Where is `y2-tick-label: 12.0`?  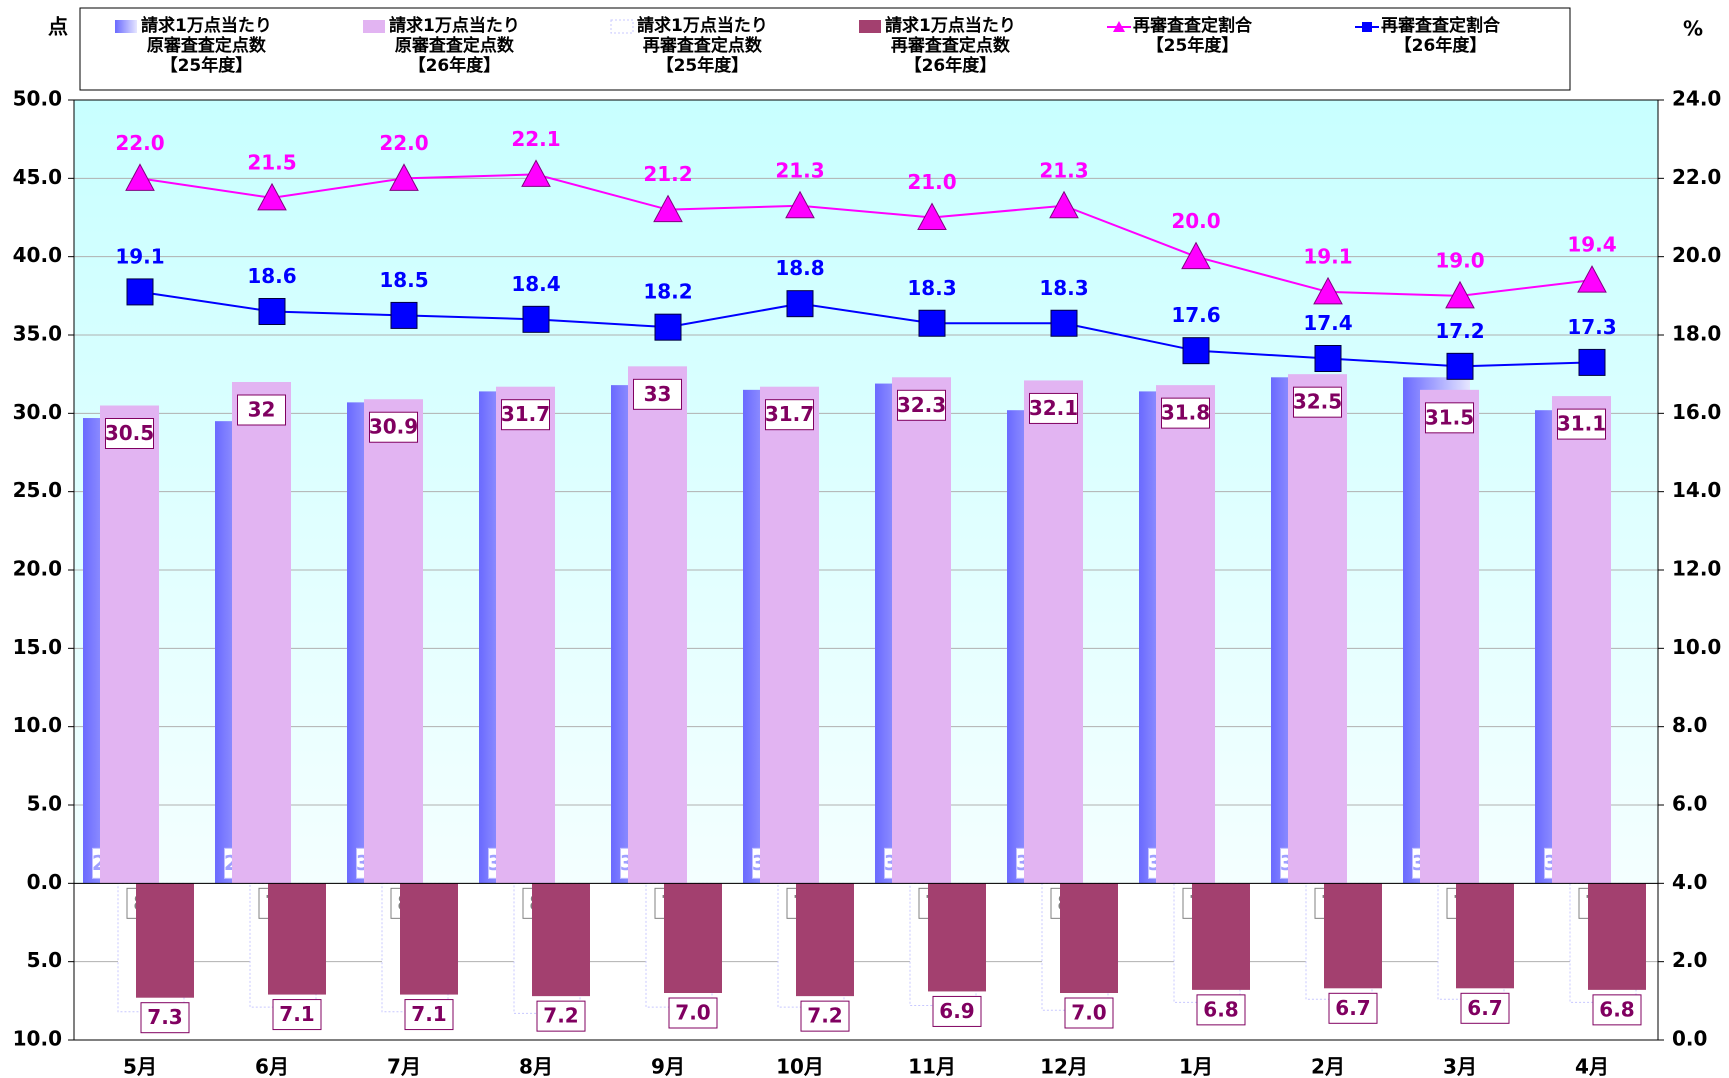
y2-tick-label: 12.0 is located at coordinates (1696, 569).